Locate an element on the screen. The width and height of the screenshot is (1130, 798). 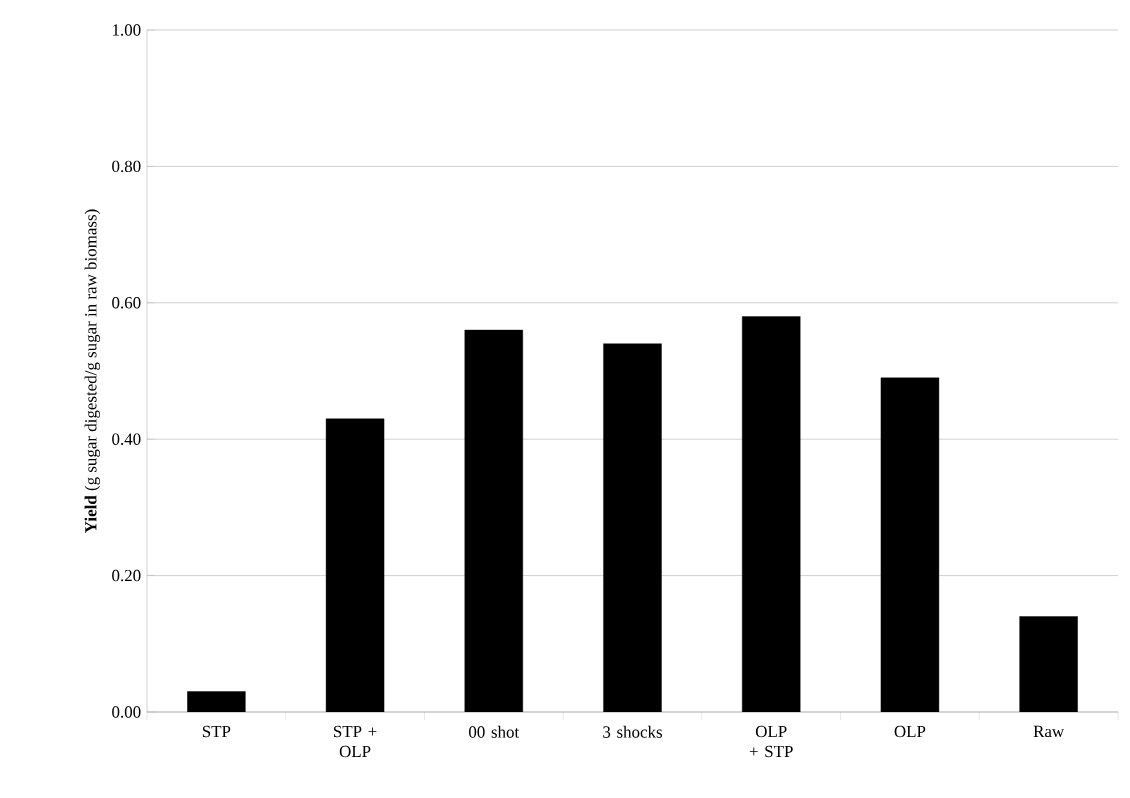
y-tick-label: 0.40 is located at coordinates (126, 439).